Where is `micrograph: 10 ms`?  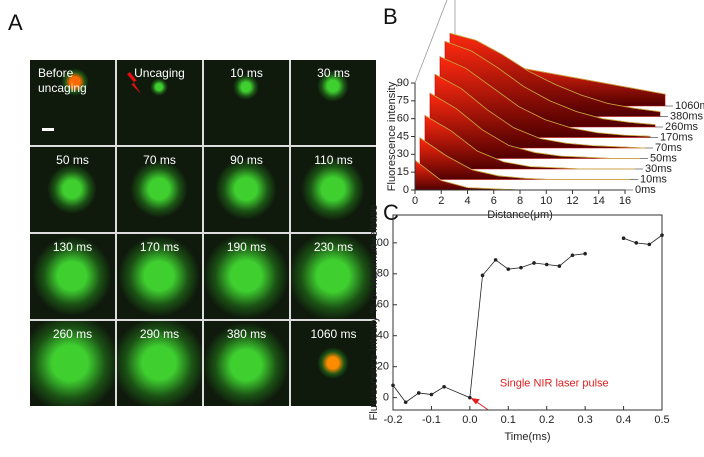
micrograph: 10 ms is located at coordinates (246, 102).